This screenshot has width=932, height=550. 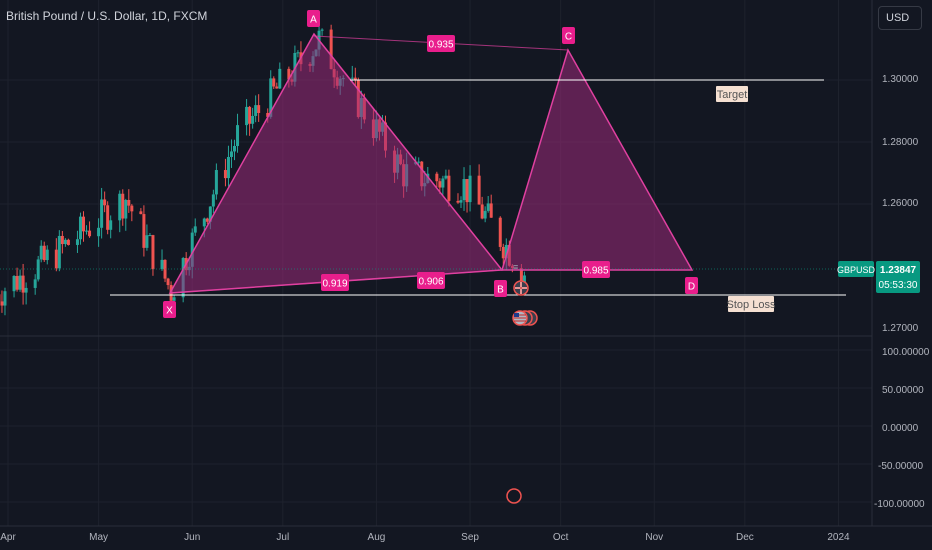 I want to click on point-label-d: D, so click(x=691, y=285).